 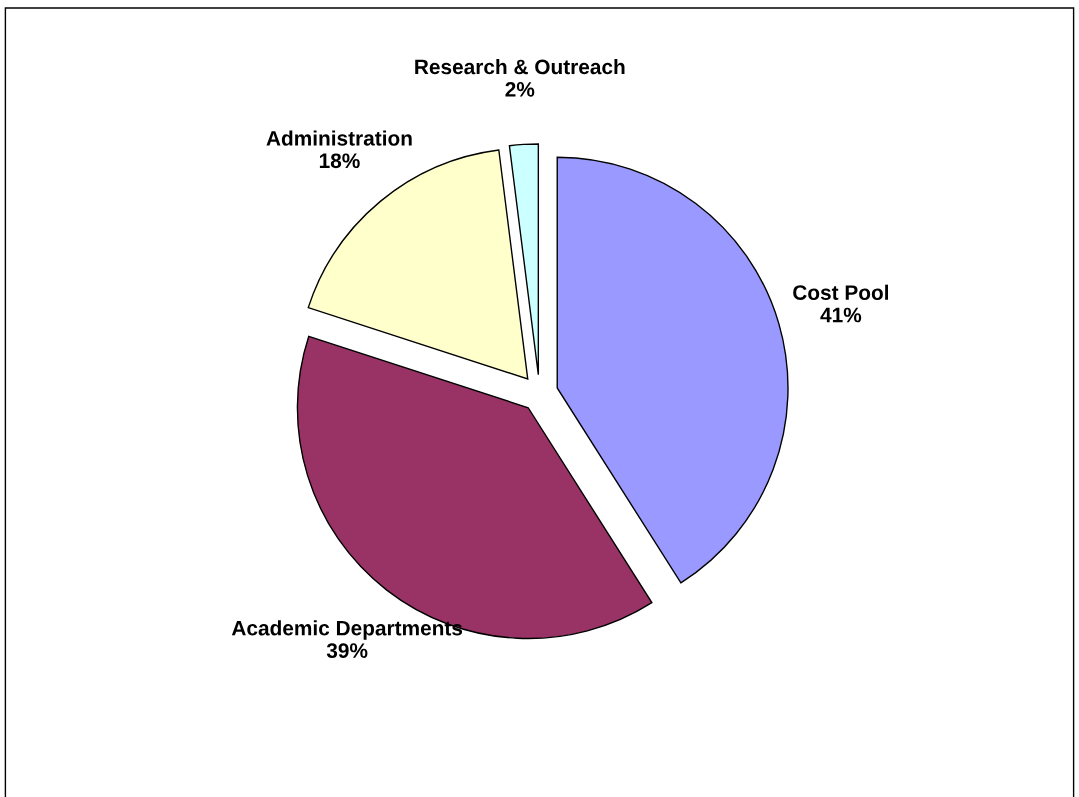 I want to click on data-label: 18%, so click(x=339, y=161).